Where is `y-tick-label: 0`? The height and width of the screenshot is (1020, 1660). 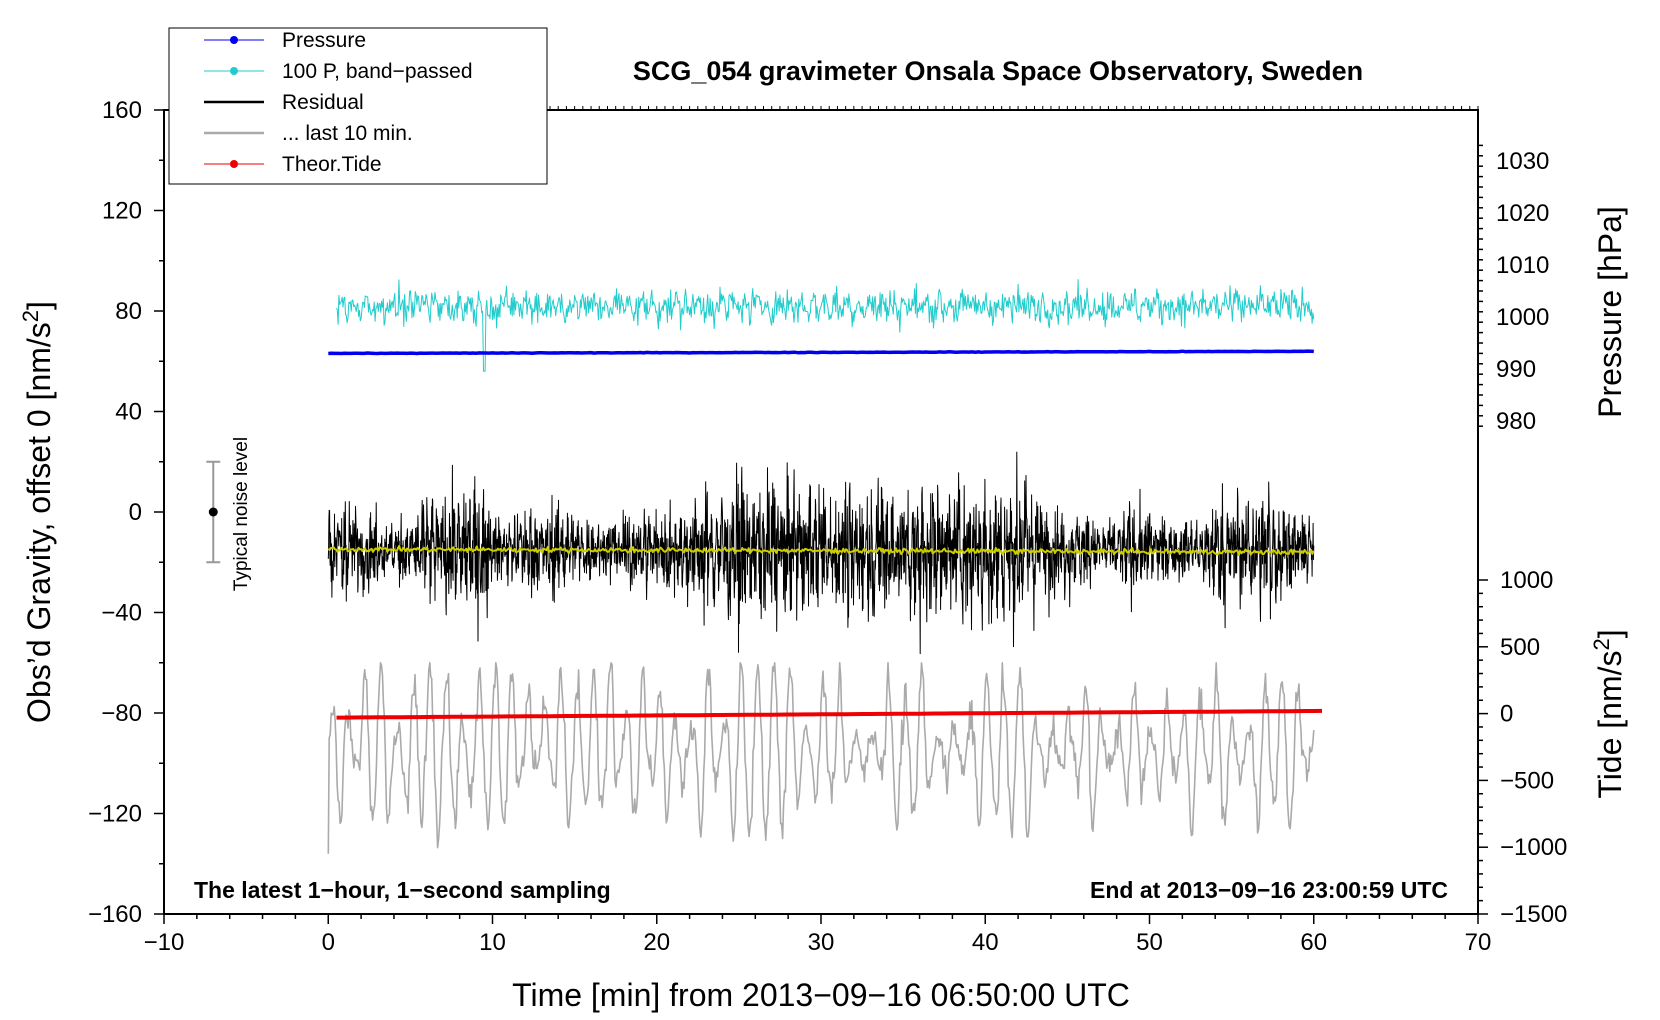 y-tick-label: 0 is located at coordinates (135, 512).